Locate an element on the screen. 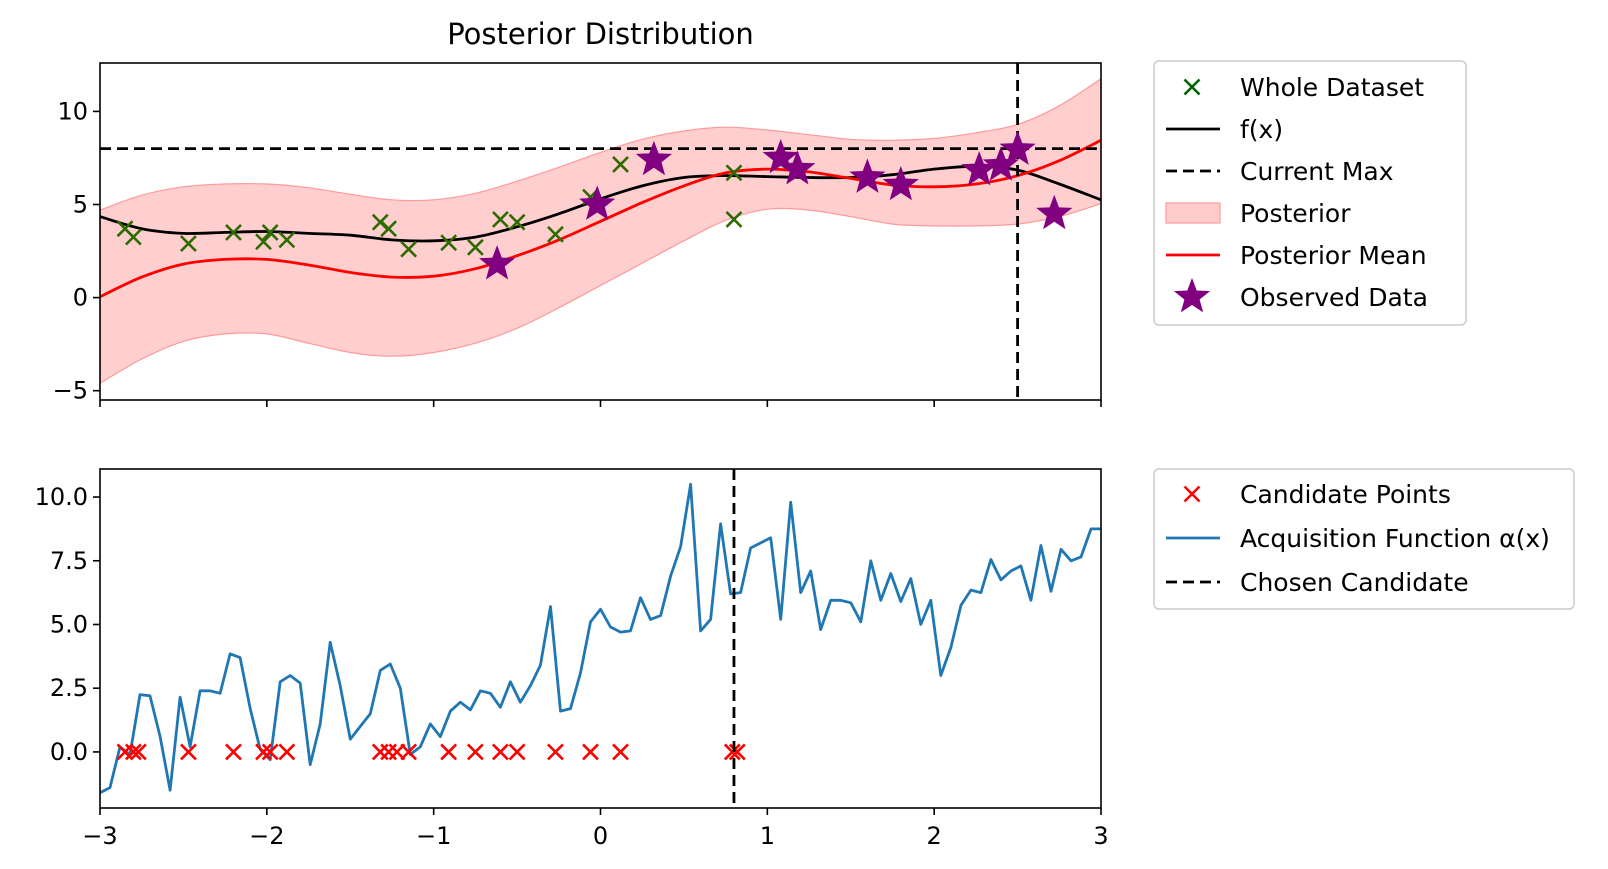  y-tick-label: 7.5 is located at coordinates (69, 561).